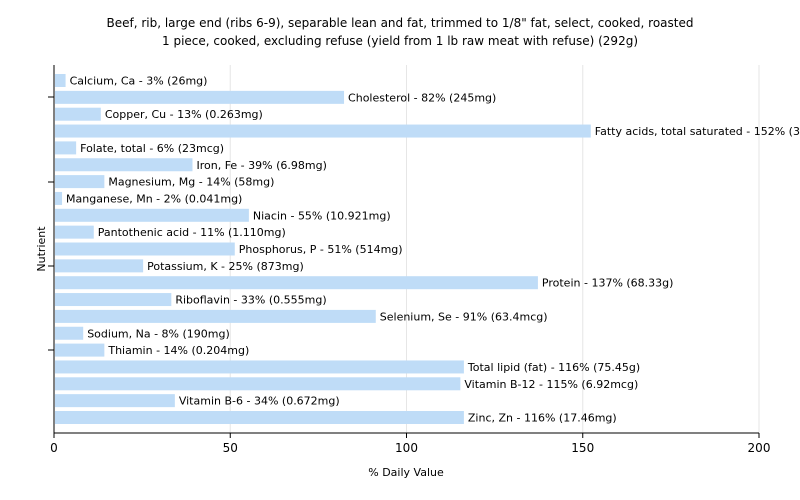 This screenshot has height=500, width=800. I want to click on bar-label: Zinc, Zn - 116% (17.46mg), so click(542, 418).